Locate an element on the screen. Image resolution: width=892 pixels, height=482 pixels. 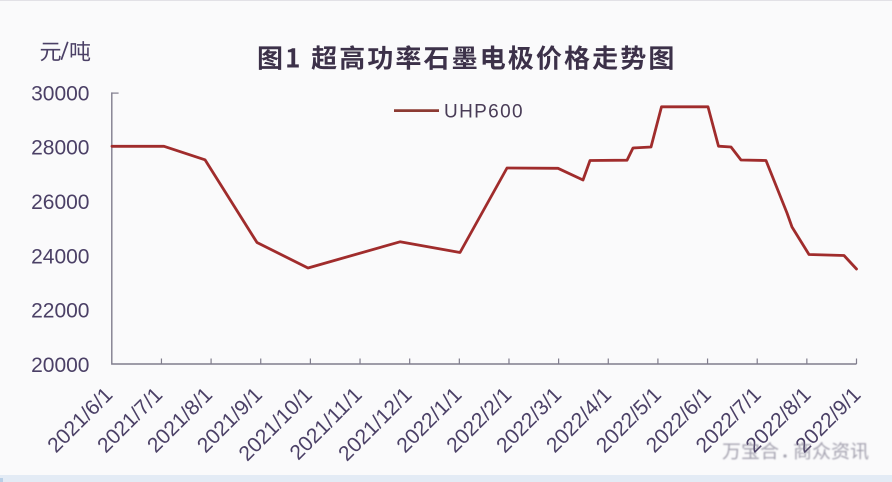
svg-text: 26000 is located at coordinates (60, 202).